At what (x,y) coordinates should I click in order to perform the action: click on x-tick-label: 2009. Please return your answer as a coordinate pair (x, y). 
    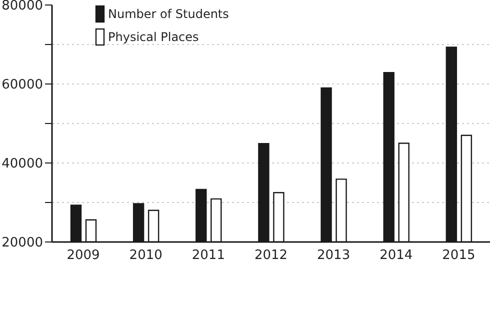
    Looking at the image, I should click on (83, 256).